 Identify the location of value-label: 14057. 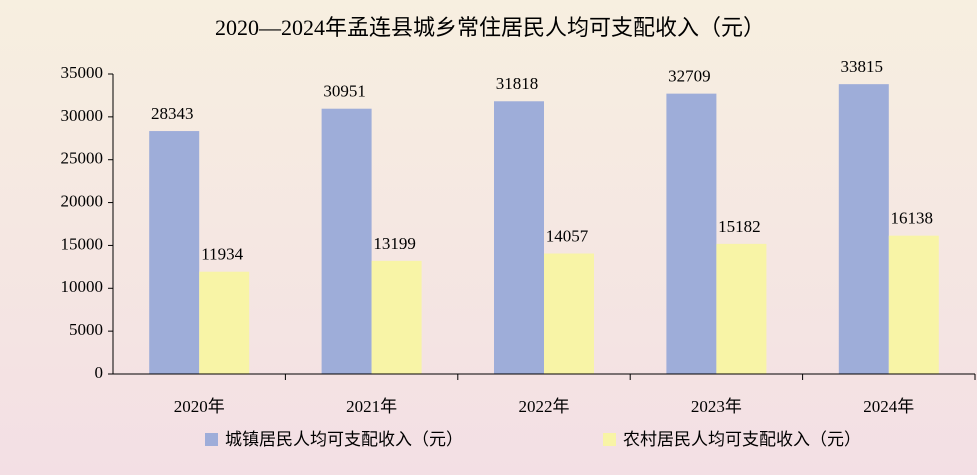
(567, 235).